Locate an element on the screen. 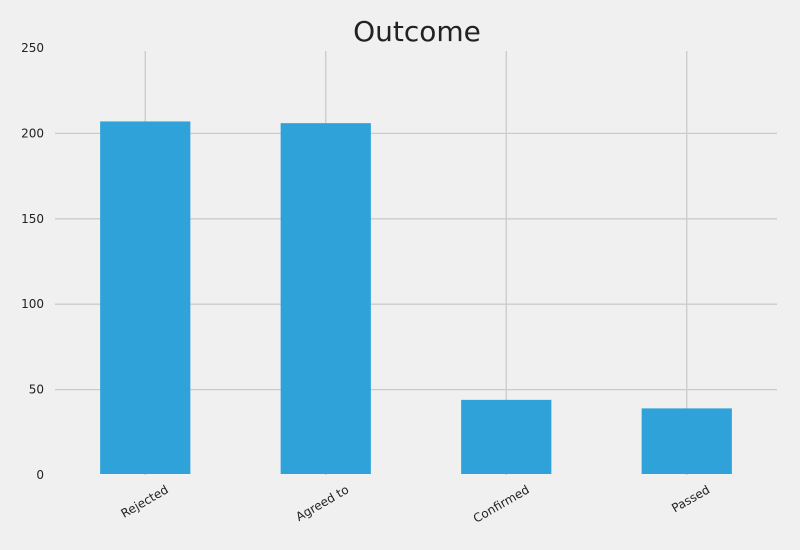  y-tick-label: 0 is located at coordinates (40, 475).